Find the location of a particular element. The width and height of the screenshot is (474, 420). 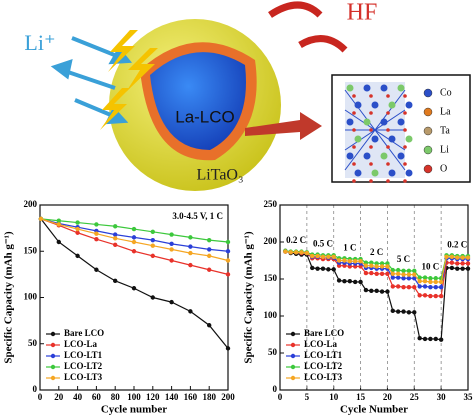

shell-label: LiTaO₃ is located at coordinates (219, 175).